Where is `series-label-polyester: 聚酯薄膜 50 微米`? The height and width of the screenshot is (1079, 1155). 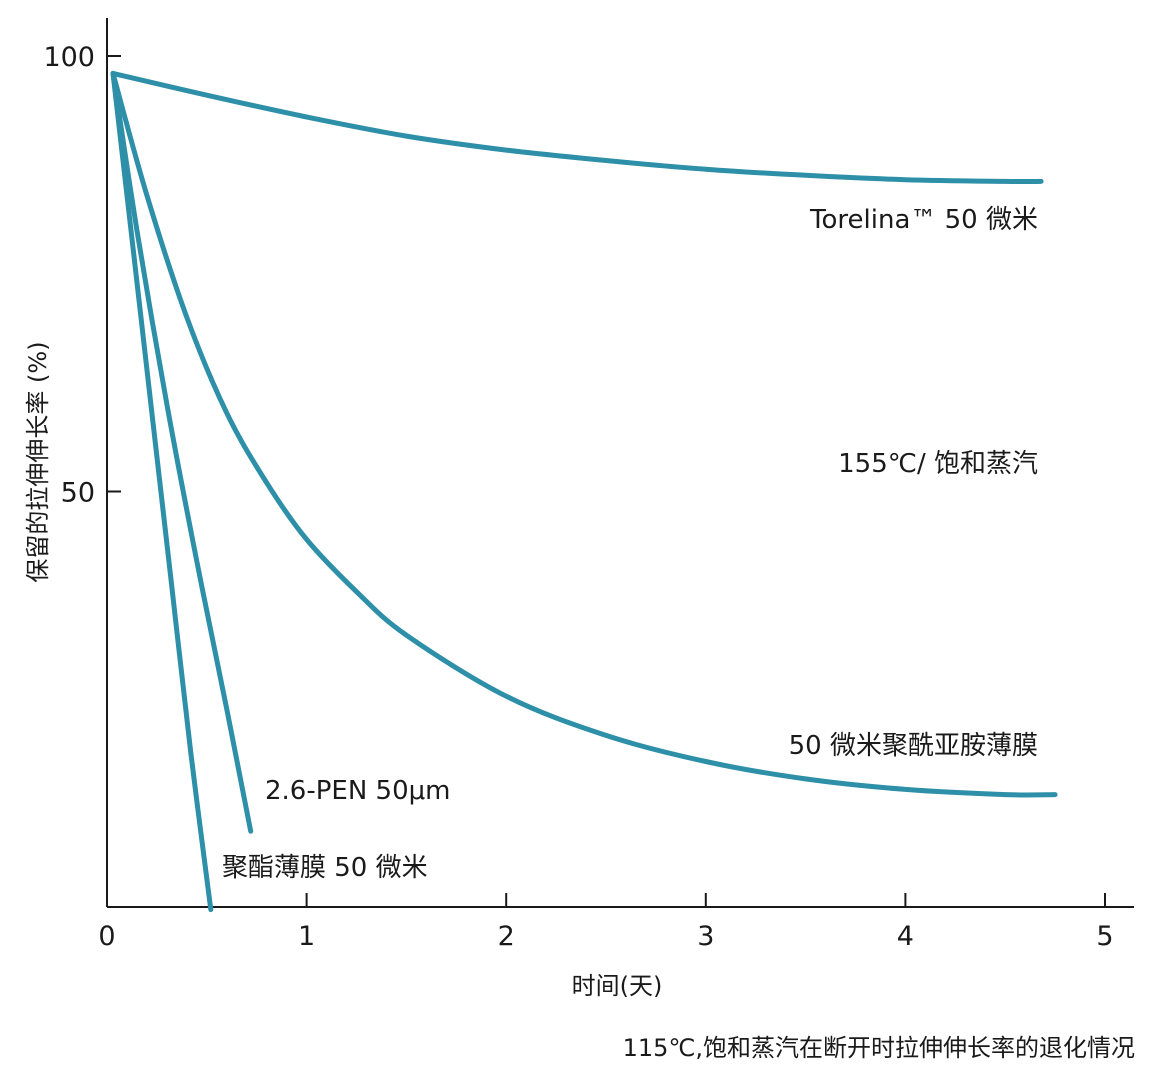 series-label-polyester: 聚酯薄膜 50 微米 is located at coordinates (325, 868).